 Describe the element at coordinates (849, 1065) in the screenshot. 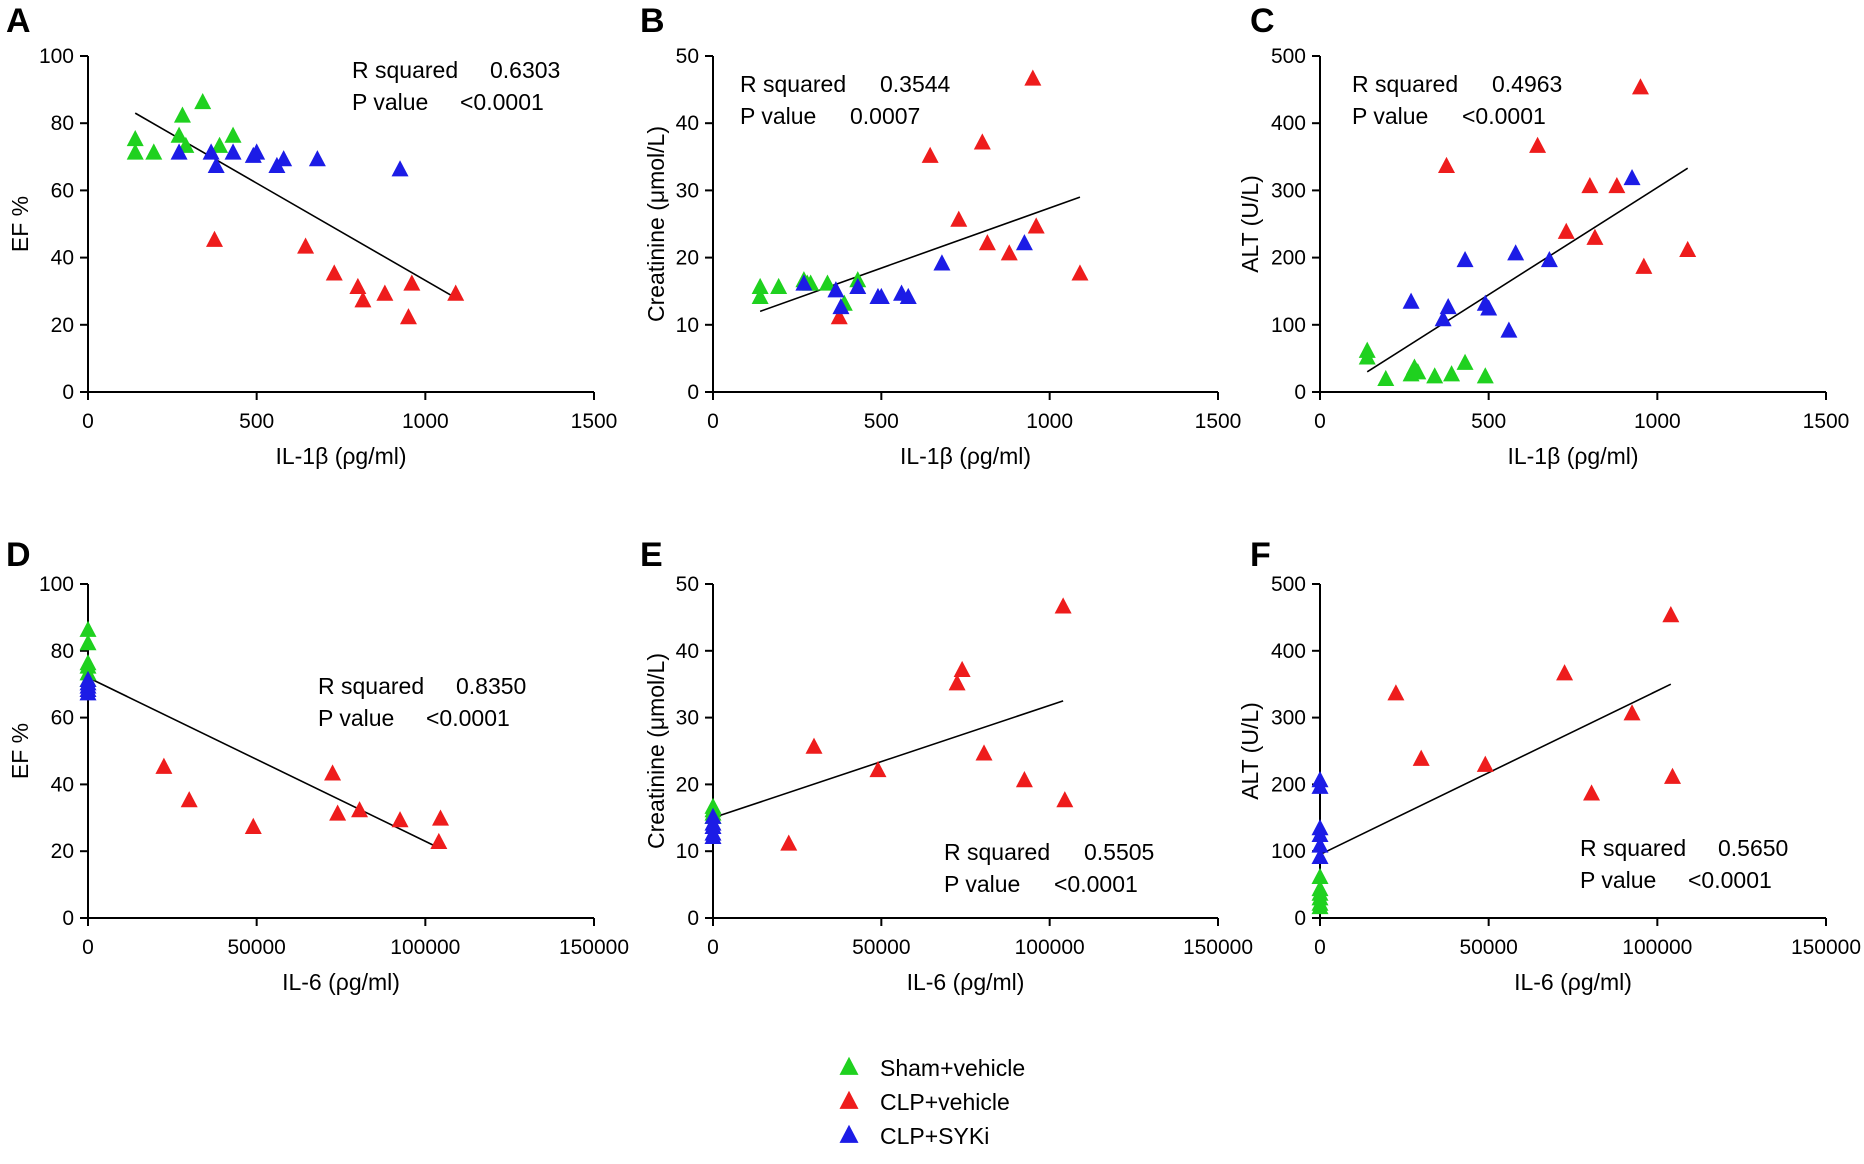

I see `legend-marker-sham` at that location.